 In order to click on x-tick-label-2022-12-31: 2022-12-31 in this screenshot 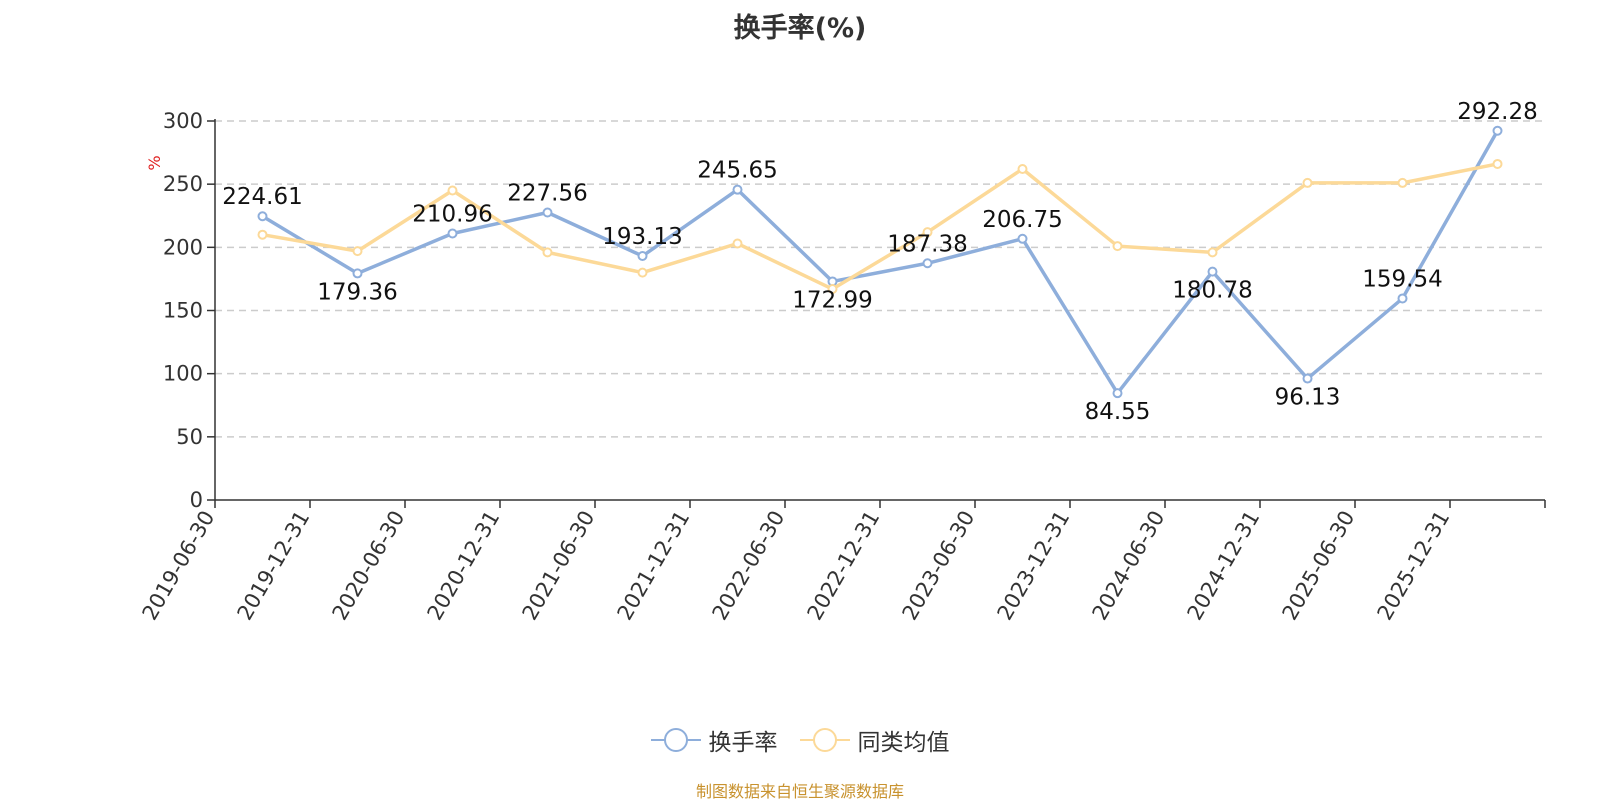, I will do `click(844, 566)`.